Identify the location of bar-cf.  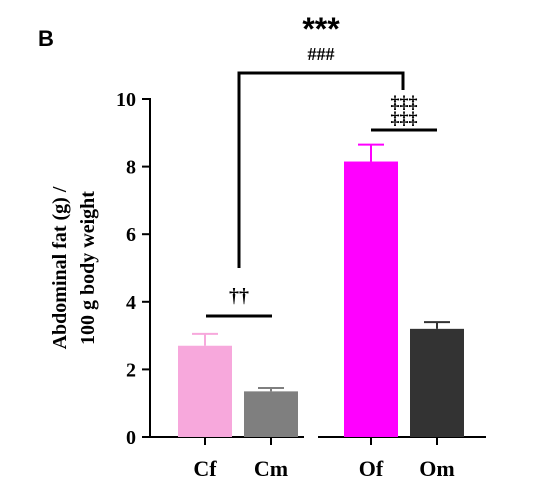
(205, 391).